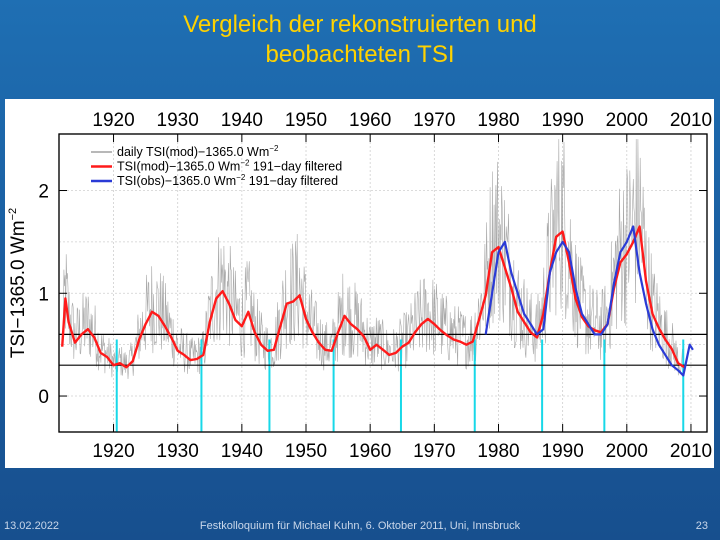 This screenshot has height=540, width=720. I want to click on y-tick-label-1: 1, so click(43, 294).